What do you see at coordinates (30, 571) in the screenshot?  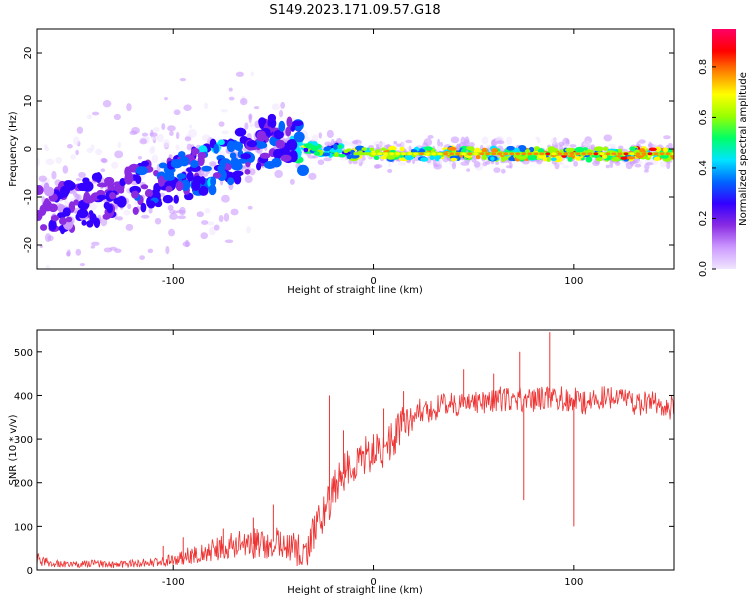 I see `y-tick-label: 0` at bounding box center [30, 571].